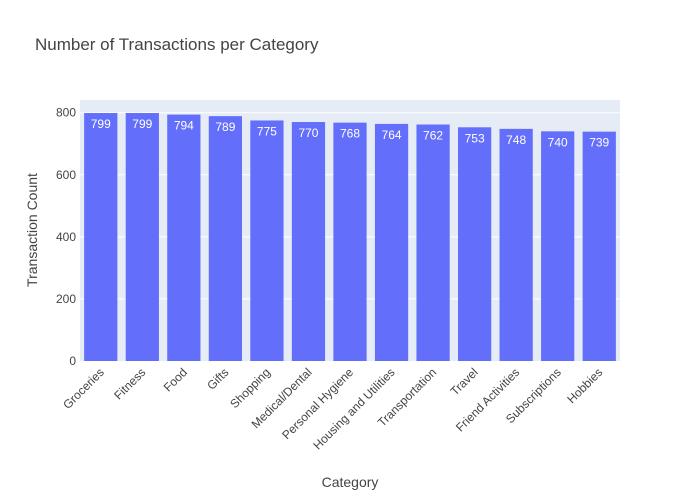 The image size is (700, 500). I want to click on y-tick-label: 600, so click(66, 175).